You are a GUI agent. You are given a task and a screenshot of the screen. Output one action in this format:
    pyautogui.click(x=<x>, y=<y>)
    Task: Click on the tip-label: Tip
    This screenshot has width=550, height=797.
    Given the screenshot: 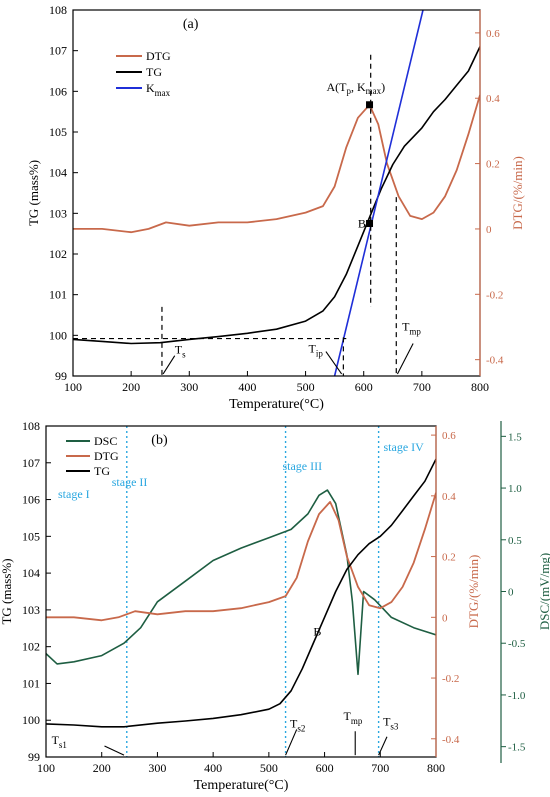 What is the action you would take?
    pyautogui.click(x=315, y=350)
    